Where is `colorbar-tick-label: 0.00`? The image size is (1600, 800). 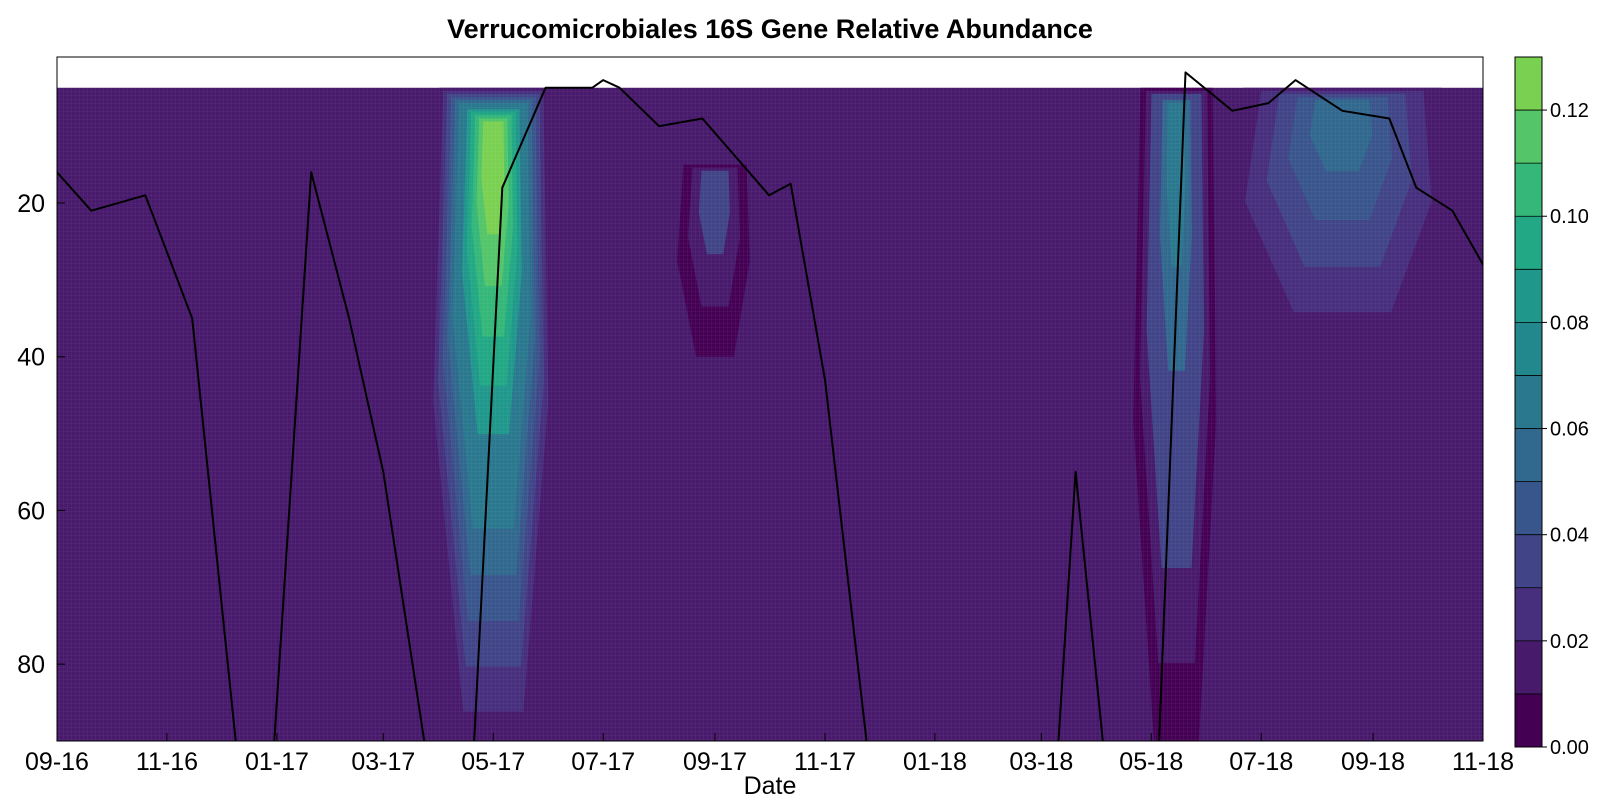
colorbar-tick-label: 0.00 is located at coordinates (1569, 748).